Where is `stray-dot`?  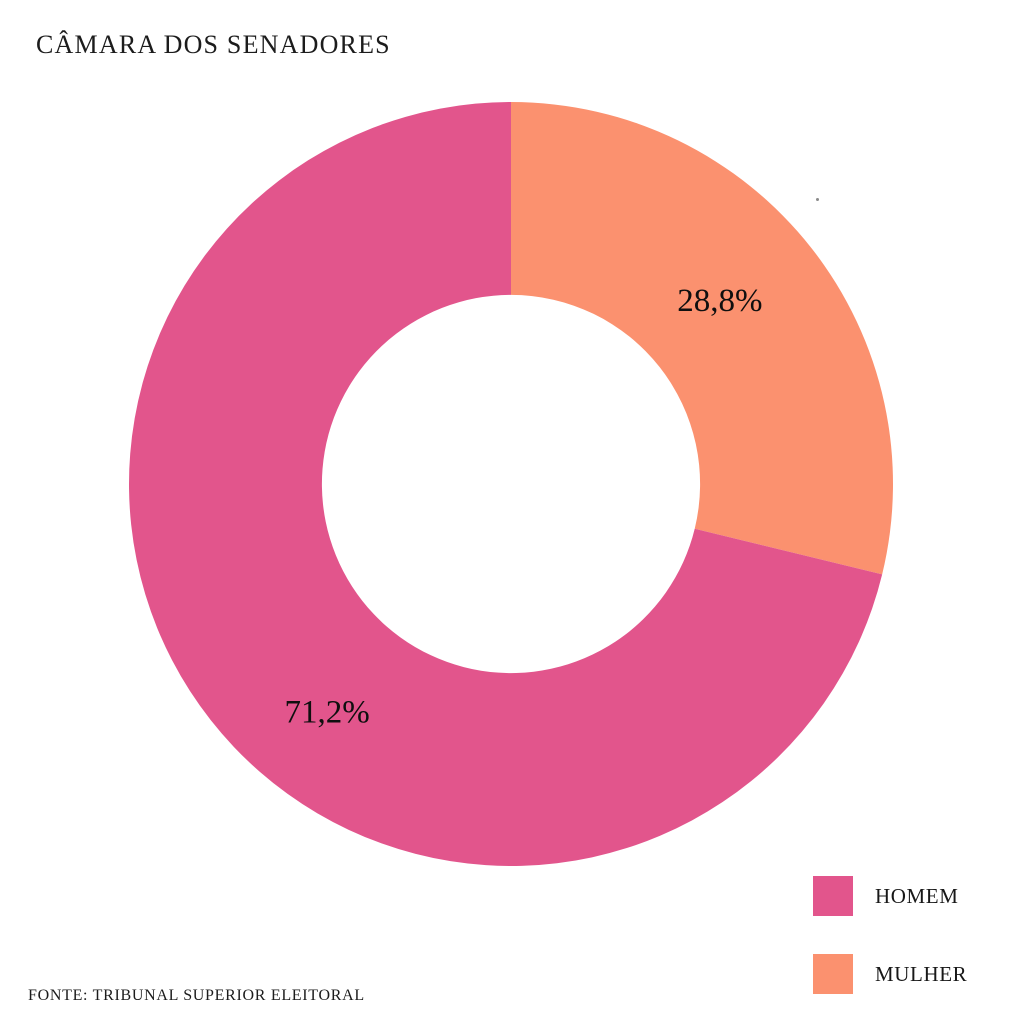
stray-dot is located at coordinates (817, 199).